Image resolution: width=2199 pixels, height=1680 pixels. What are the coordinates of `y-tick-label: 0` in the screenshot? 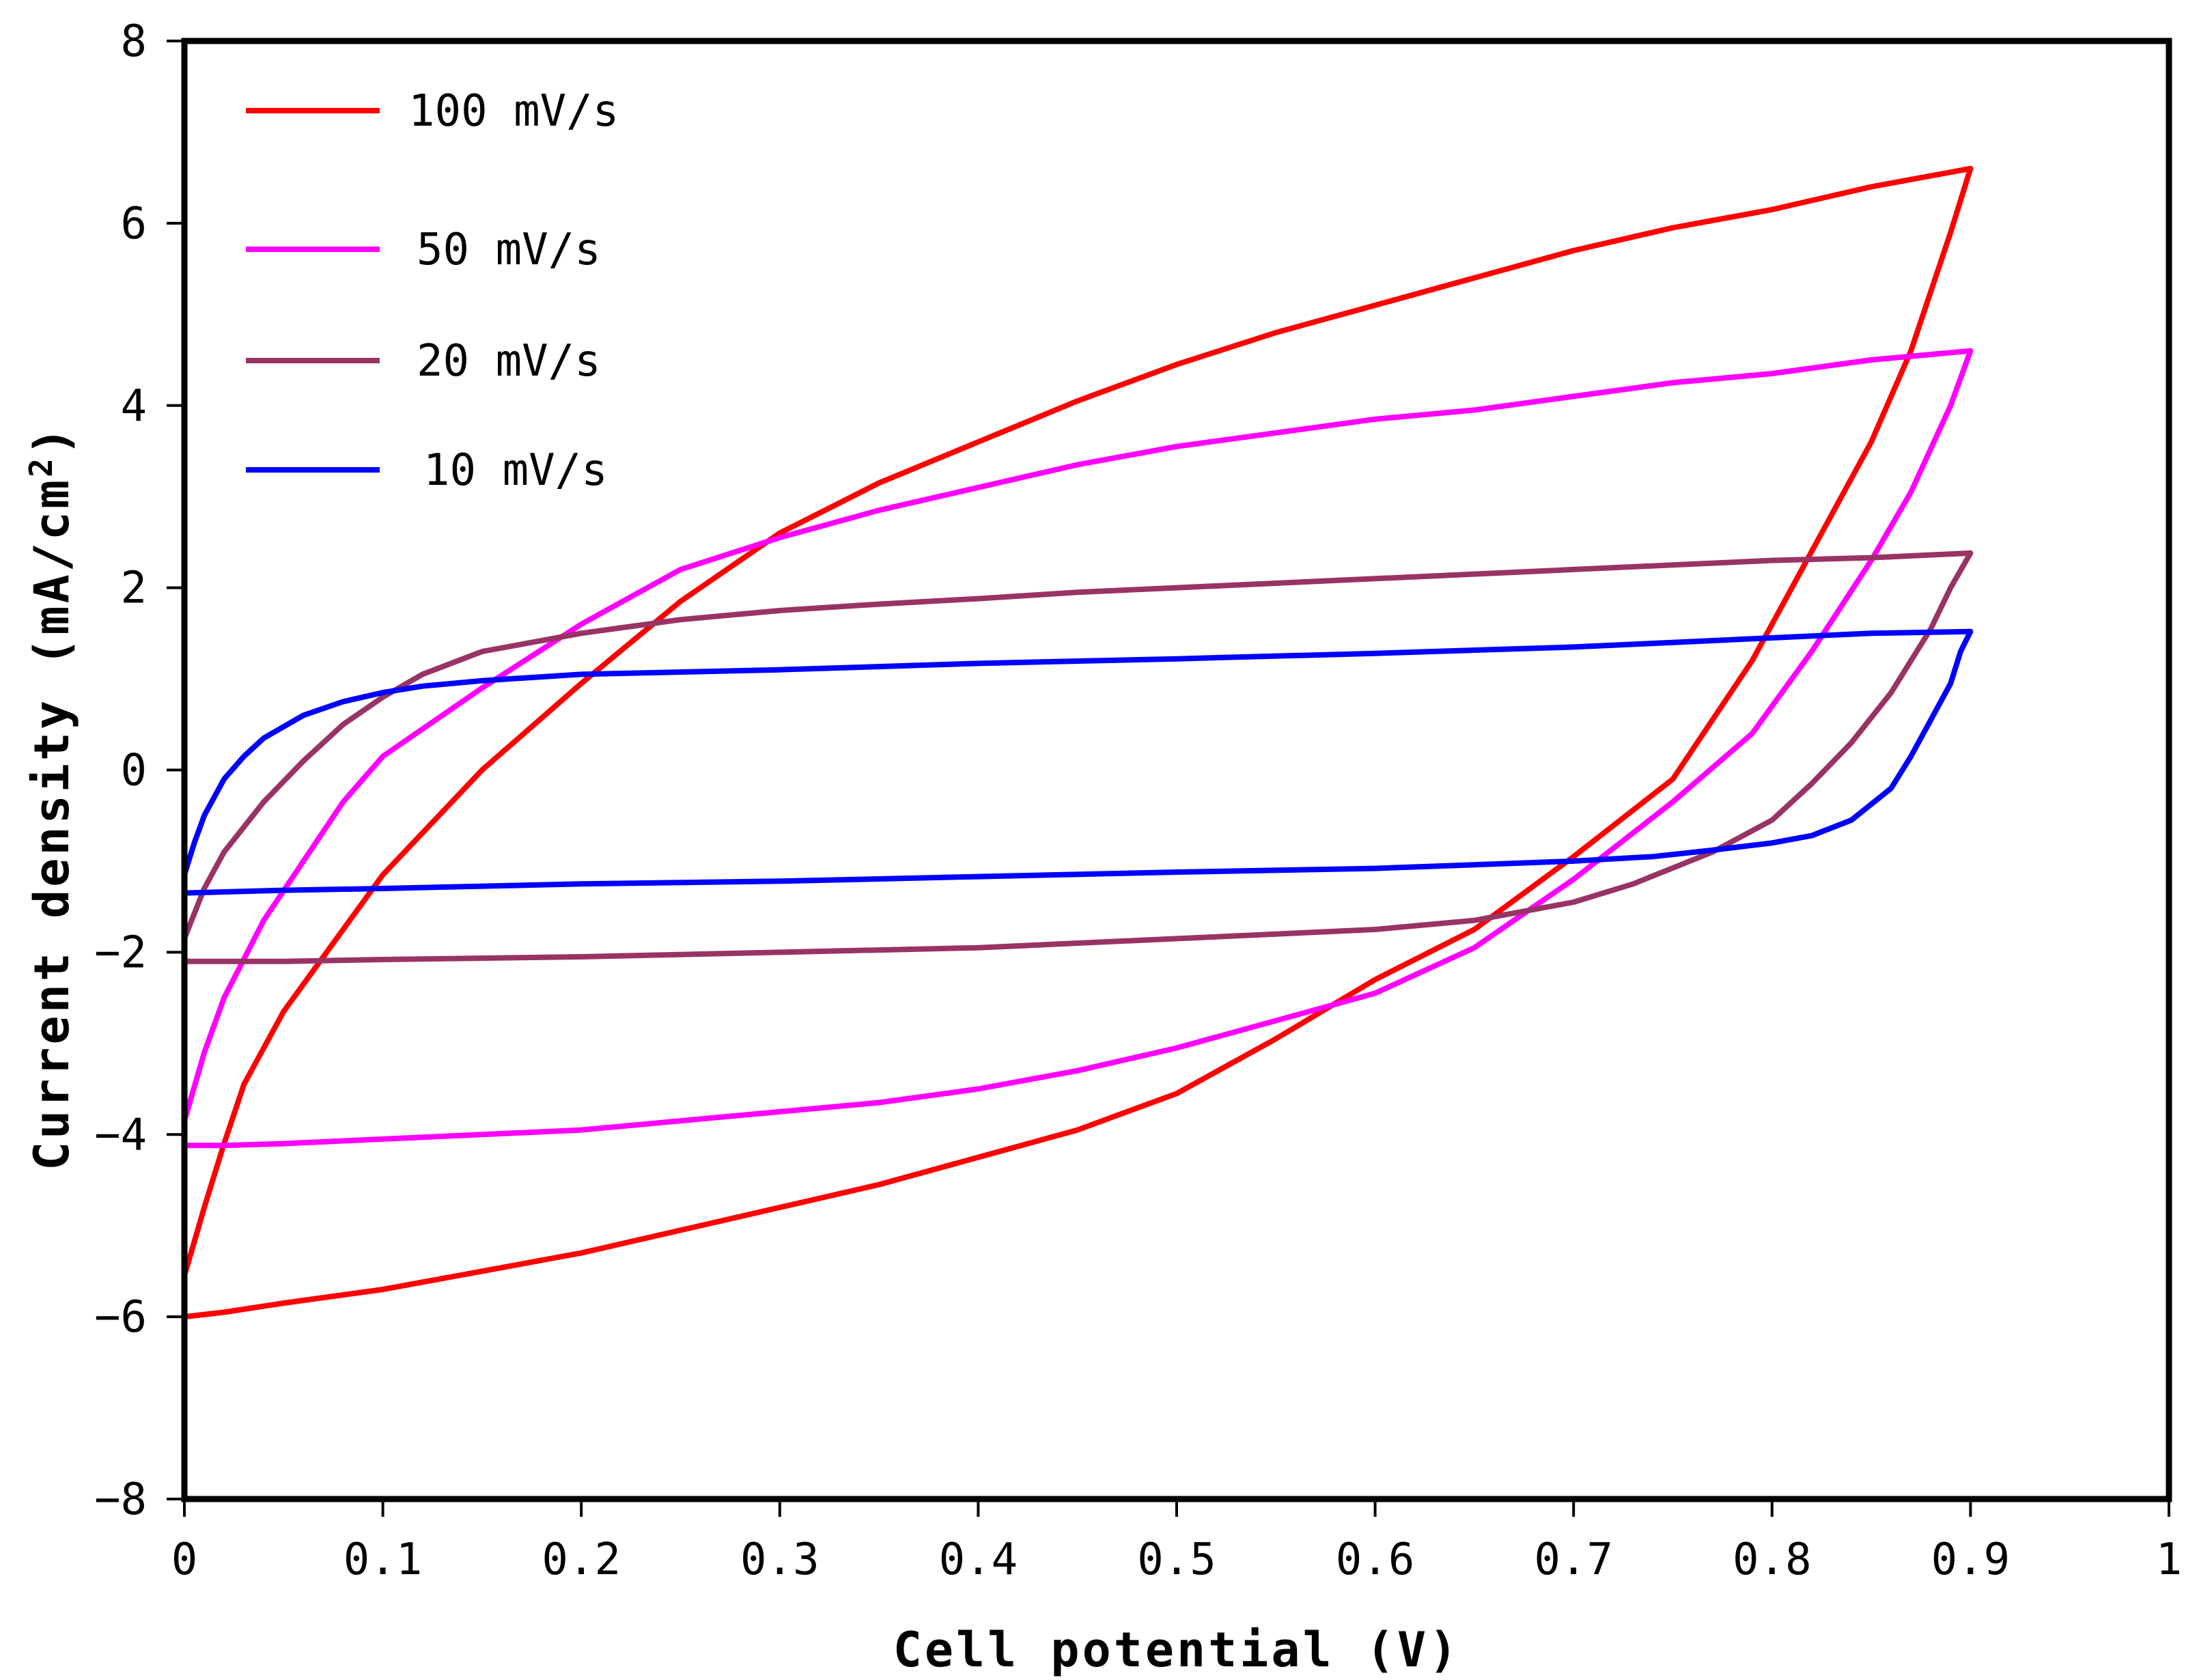 It's located at (133, 771).